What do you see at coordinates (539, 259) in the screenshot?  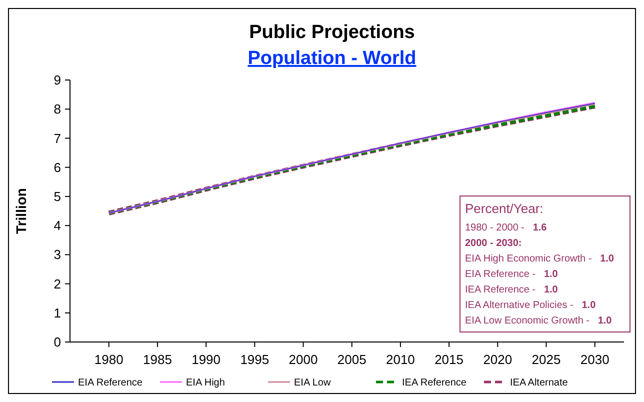 I see `annotation: EIA High Economic Growth - 1.0` at bounding box center [539, 259].